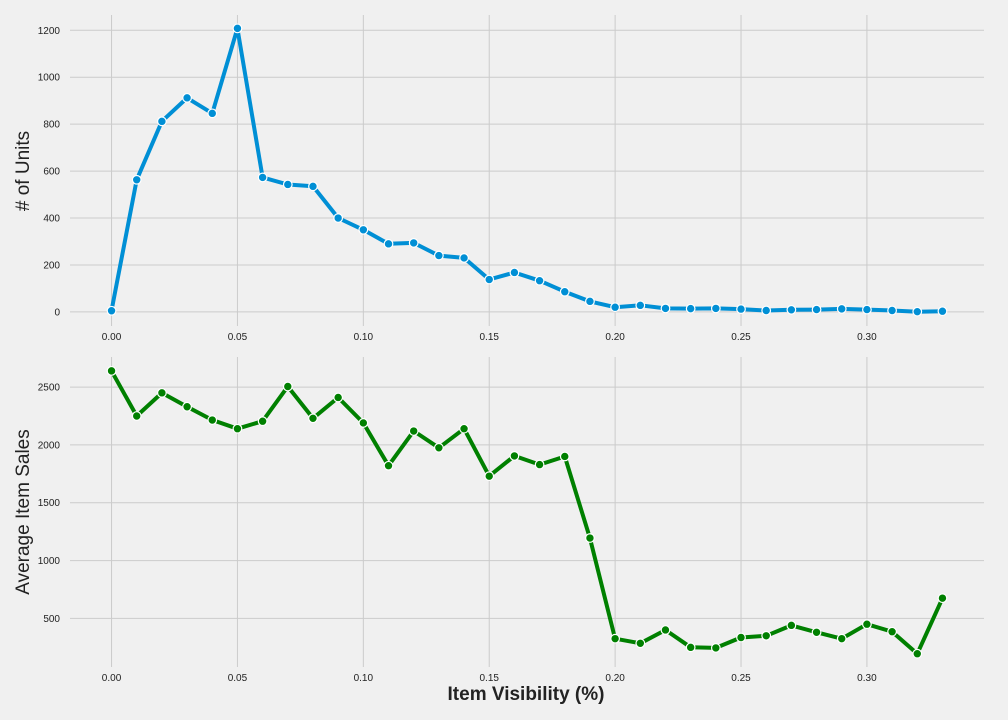 This screenshot has height=720, width=1008. Describe the element at coordinates (49, 445) in the screenshot. I see `sales-y-tick-label: 2000` at that location.